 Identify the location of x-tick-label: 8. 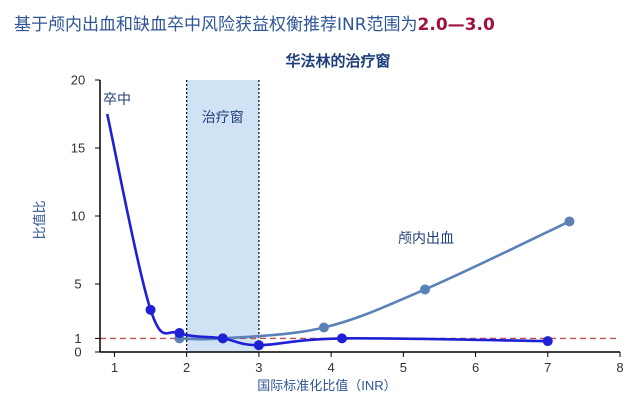
(619, 367).